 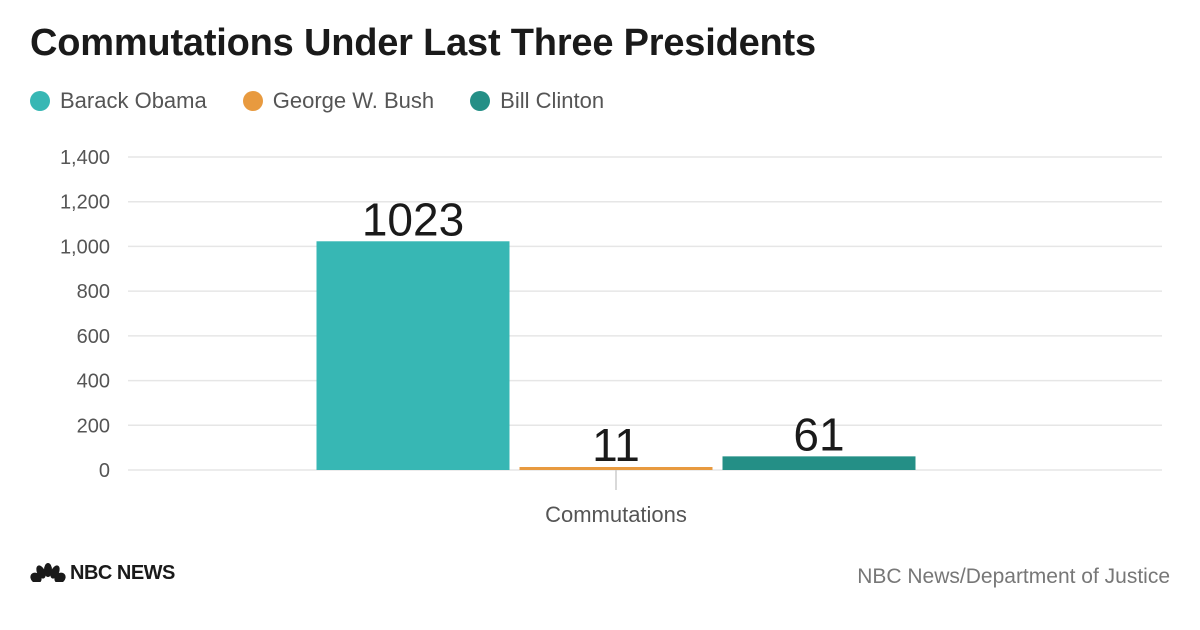 I want to click on nbc-news-logo: NBC NEWS, so click(x=102, y=573).